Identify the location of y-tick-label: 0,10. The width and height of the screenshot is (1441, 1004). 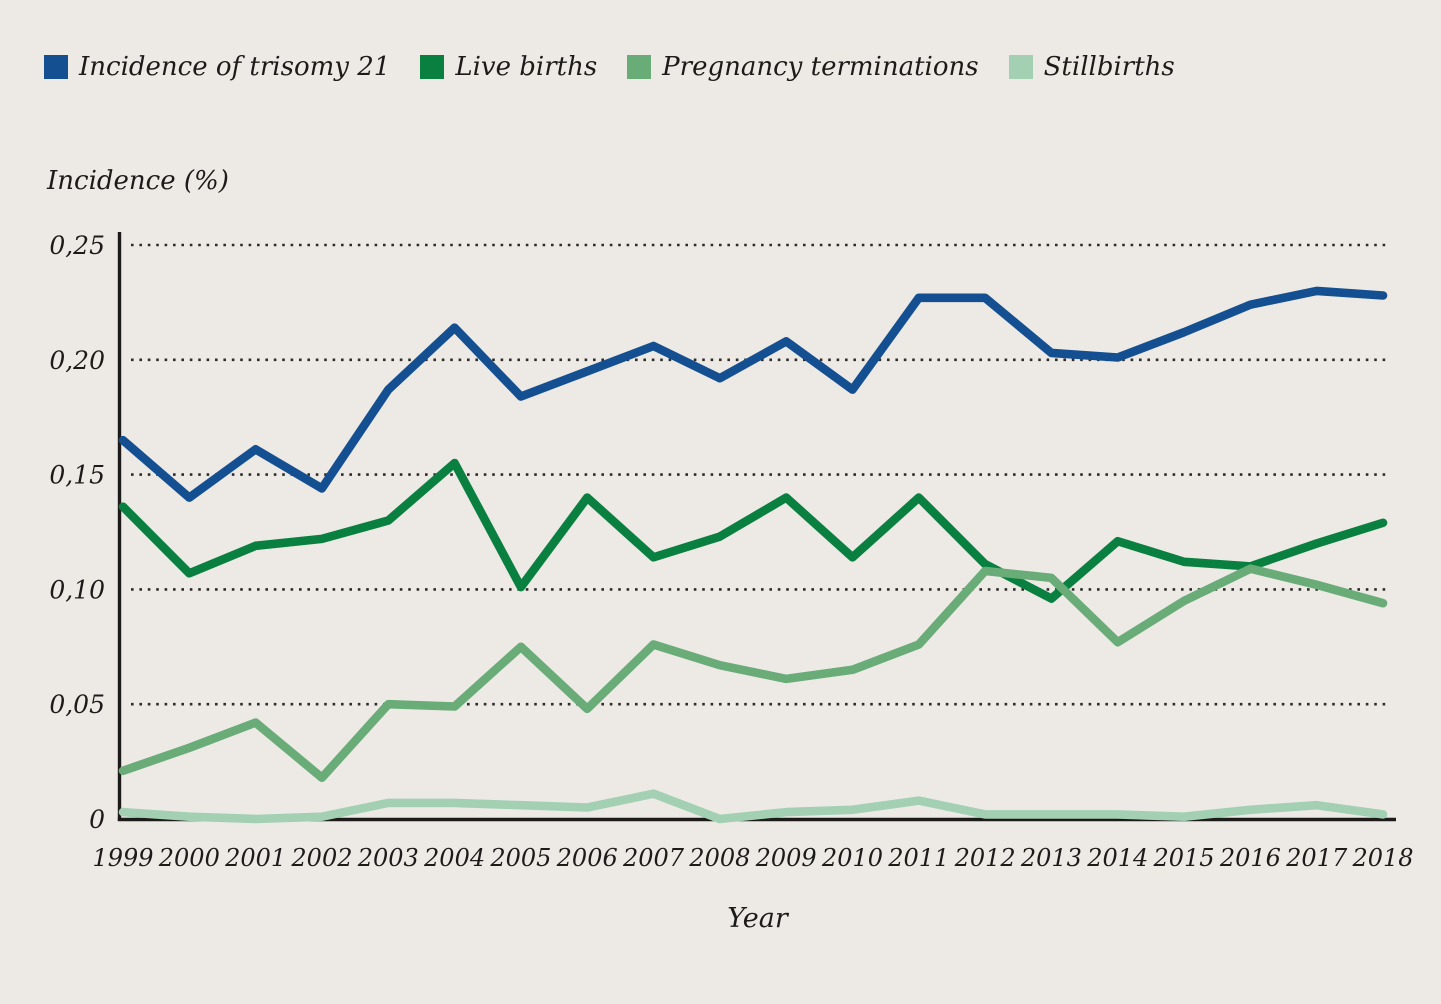
(77, 589).